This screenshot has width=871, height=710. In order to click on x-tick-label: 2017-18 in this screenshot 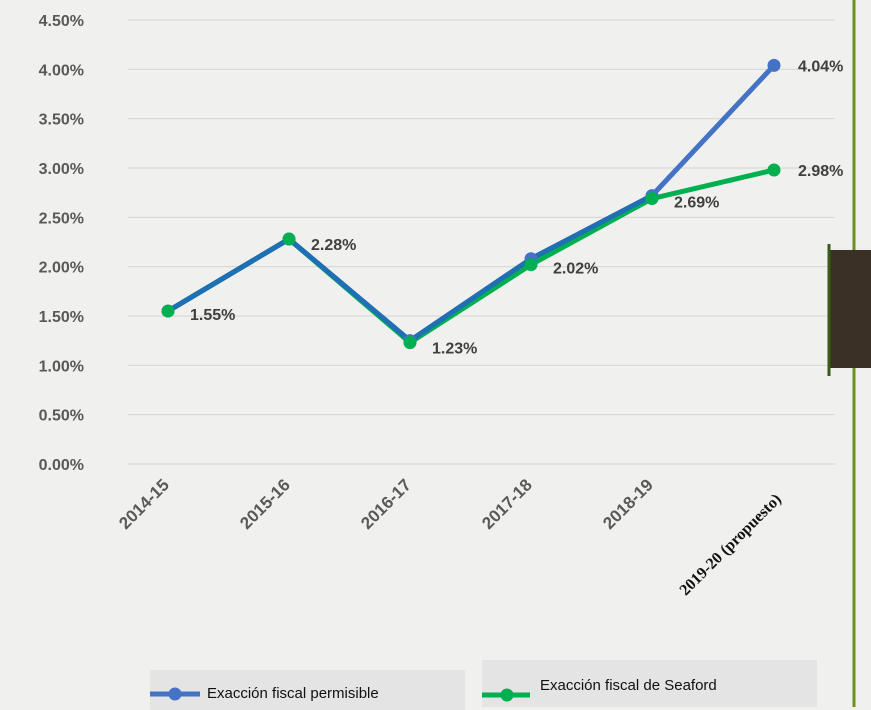, I will do `click(507, 504)`.